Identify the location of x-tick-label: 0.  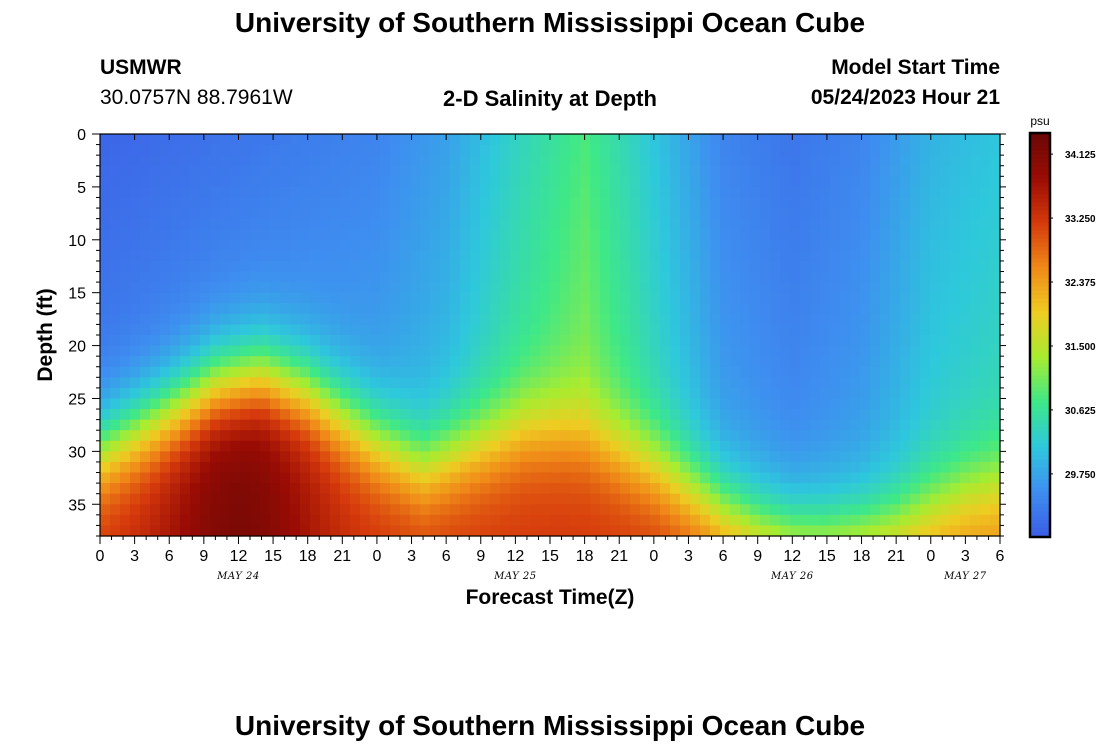
(653, 556).